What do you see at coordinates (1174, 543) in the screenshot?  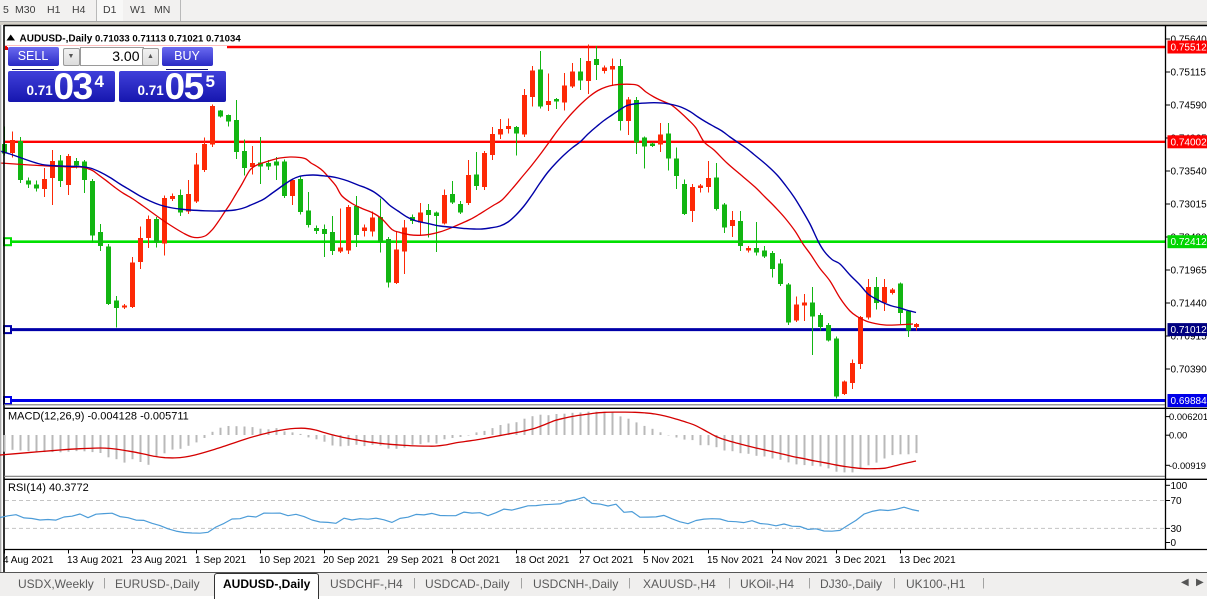 I see `svg-text: 0` at bounding box center [1174, 543].